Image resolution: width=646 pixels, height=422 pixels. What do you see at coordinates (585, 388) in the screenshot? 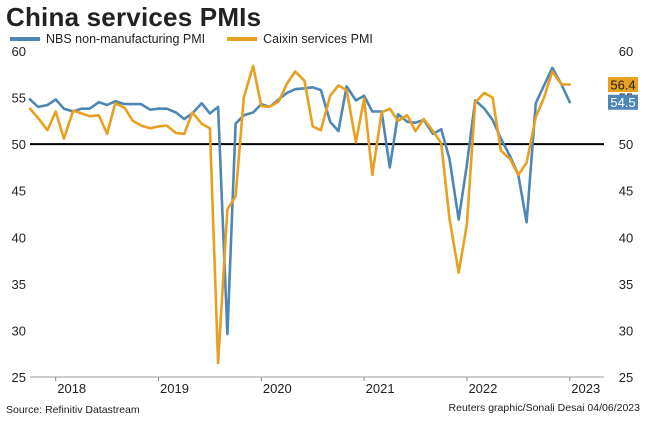
I see `x-tick-label: 2023` at bounding box center [585, 388].